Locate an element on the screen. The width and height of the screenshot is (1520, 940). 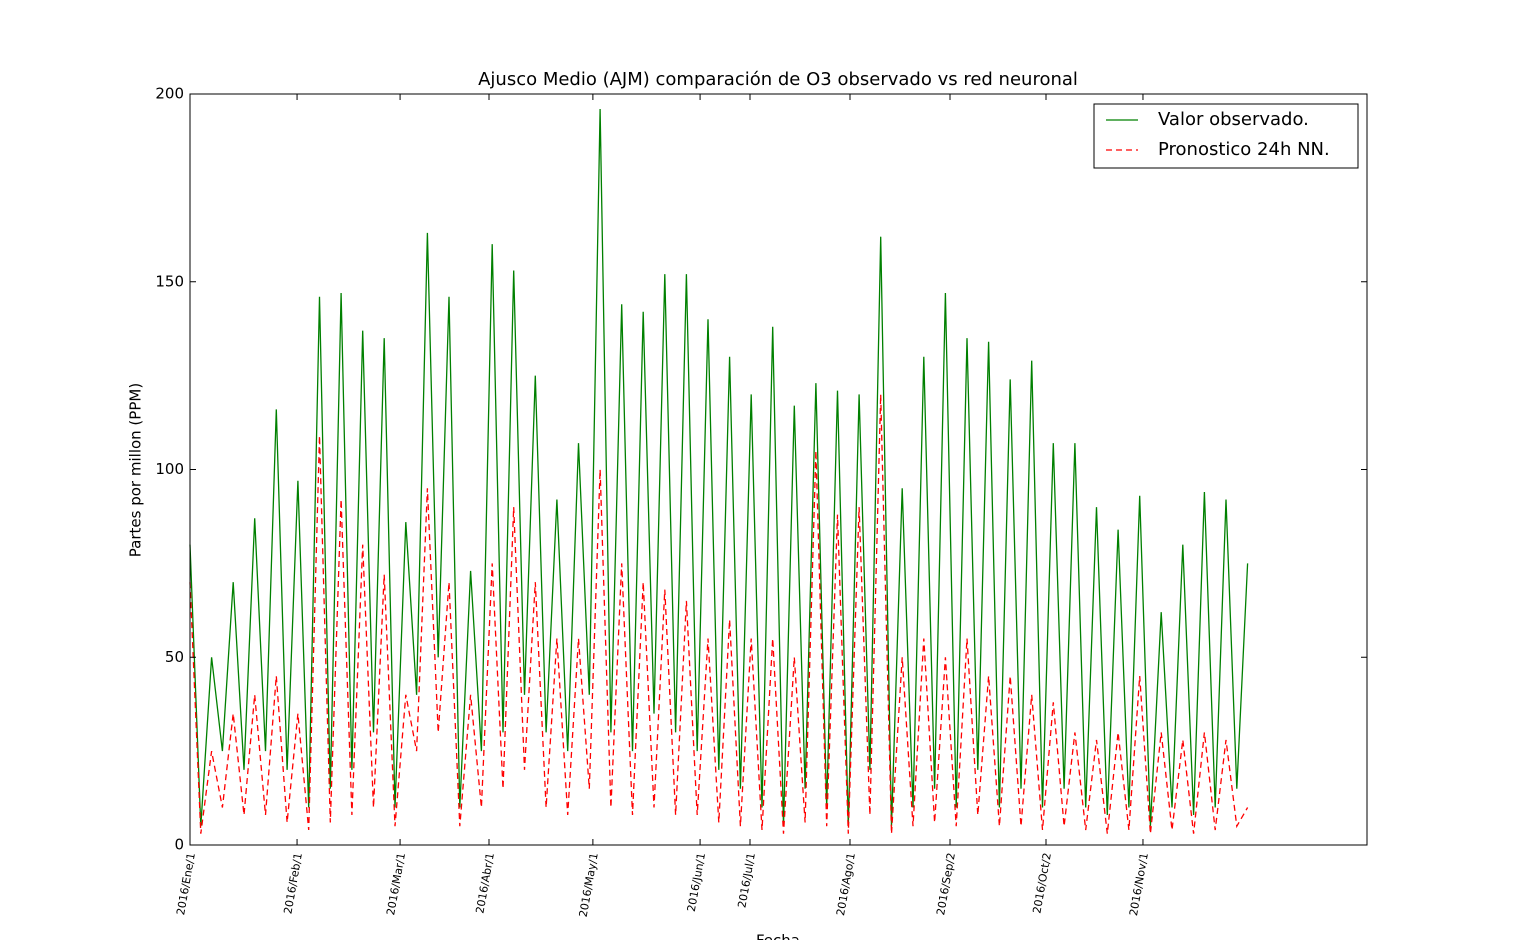
x-tick-label: 2016/Sep/2 is located at coordinates (946, 884).